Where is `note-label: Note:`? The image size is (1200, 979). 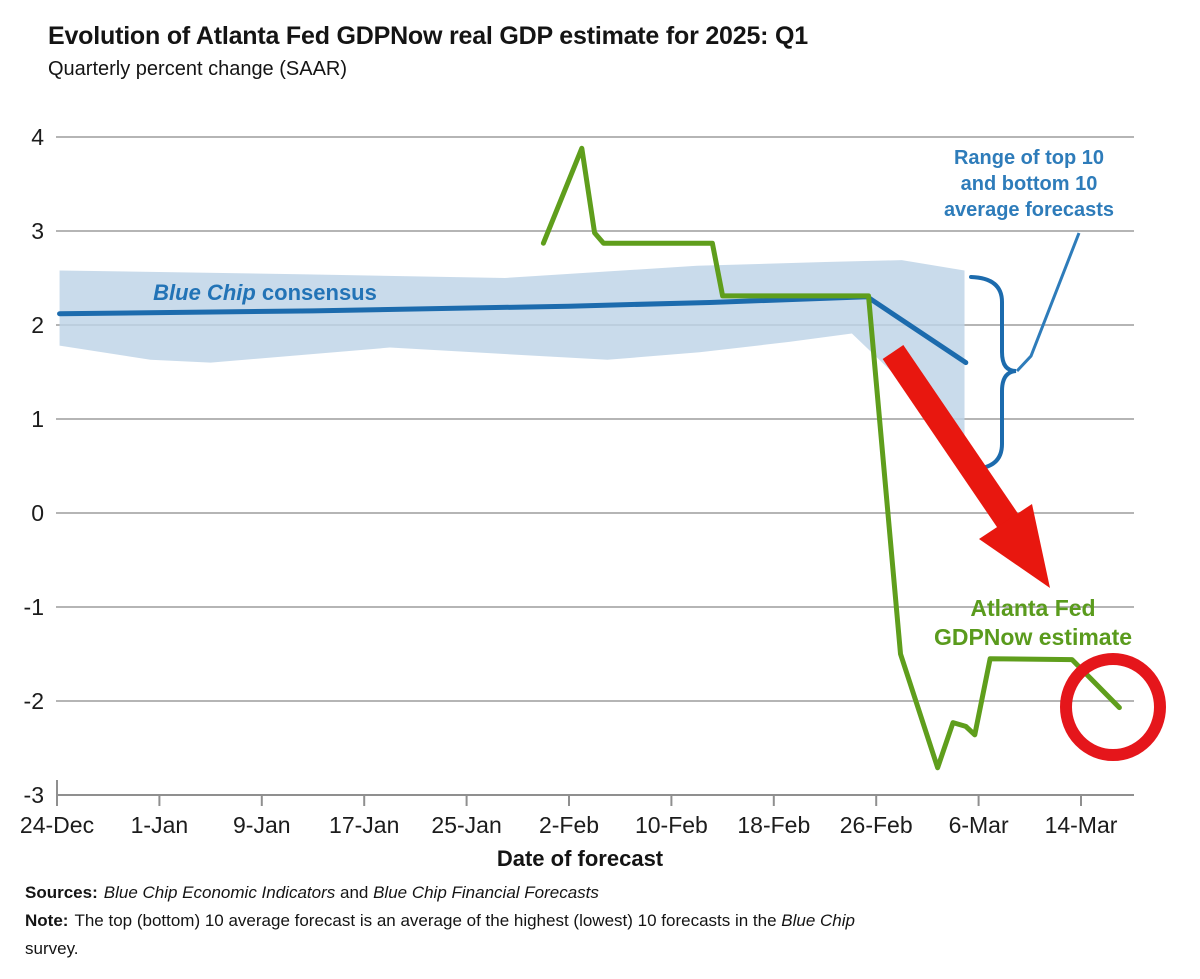 note-label: Note: is located at coordinates (47, 920).